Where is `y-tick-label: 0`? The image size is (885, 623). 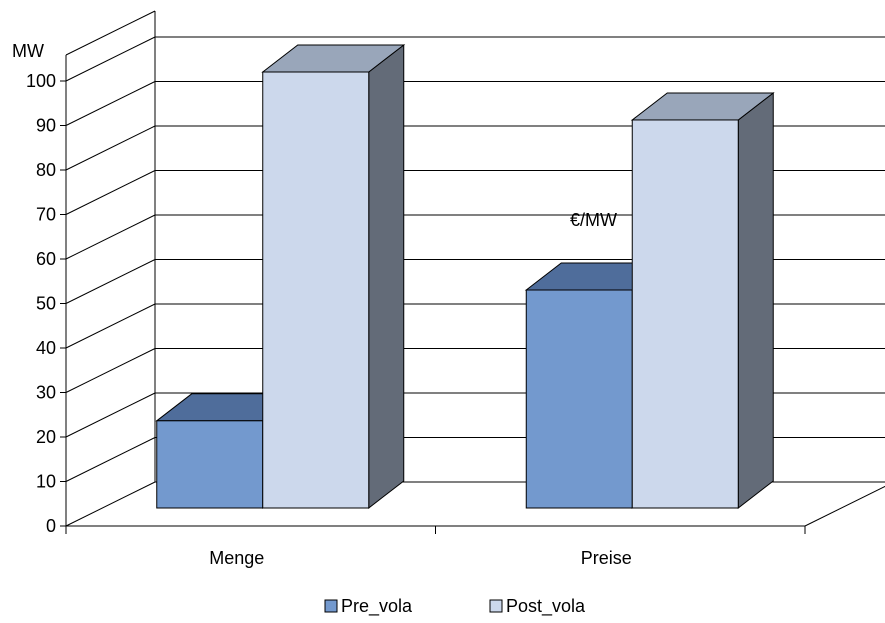 y-tick-label: 0 is located at coordinates (51, 526).